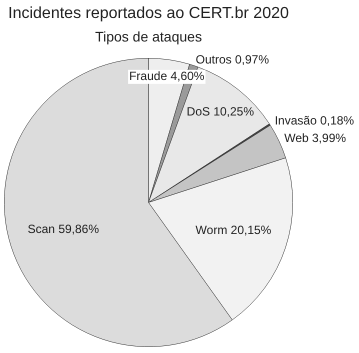 This screenshot has width=359, height=353. Describe the element at coordinates (148, 13) in the screenshot. I see `chart-title: Incidentes reportados ao CERT.br 2020` at that location.